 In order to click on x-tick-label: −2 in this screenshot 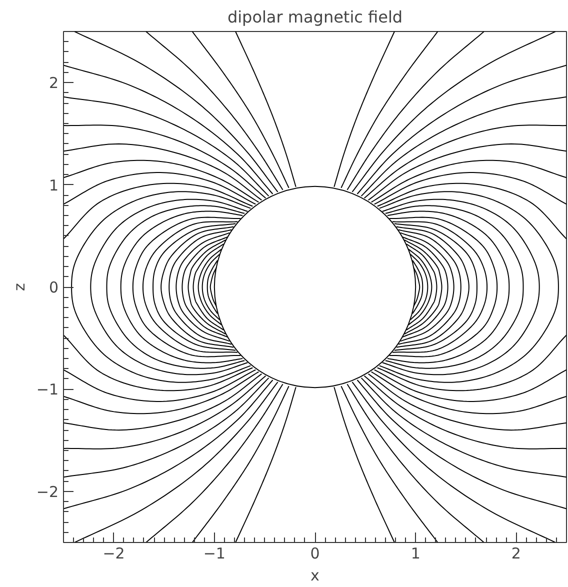, I will do `click(113, 553)`.